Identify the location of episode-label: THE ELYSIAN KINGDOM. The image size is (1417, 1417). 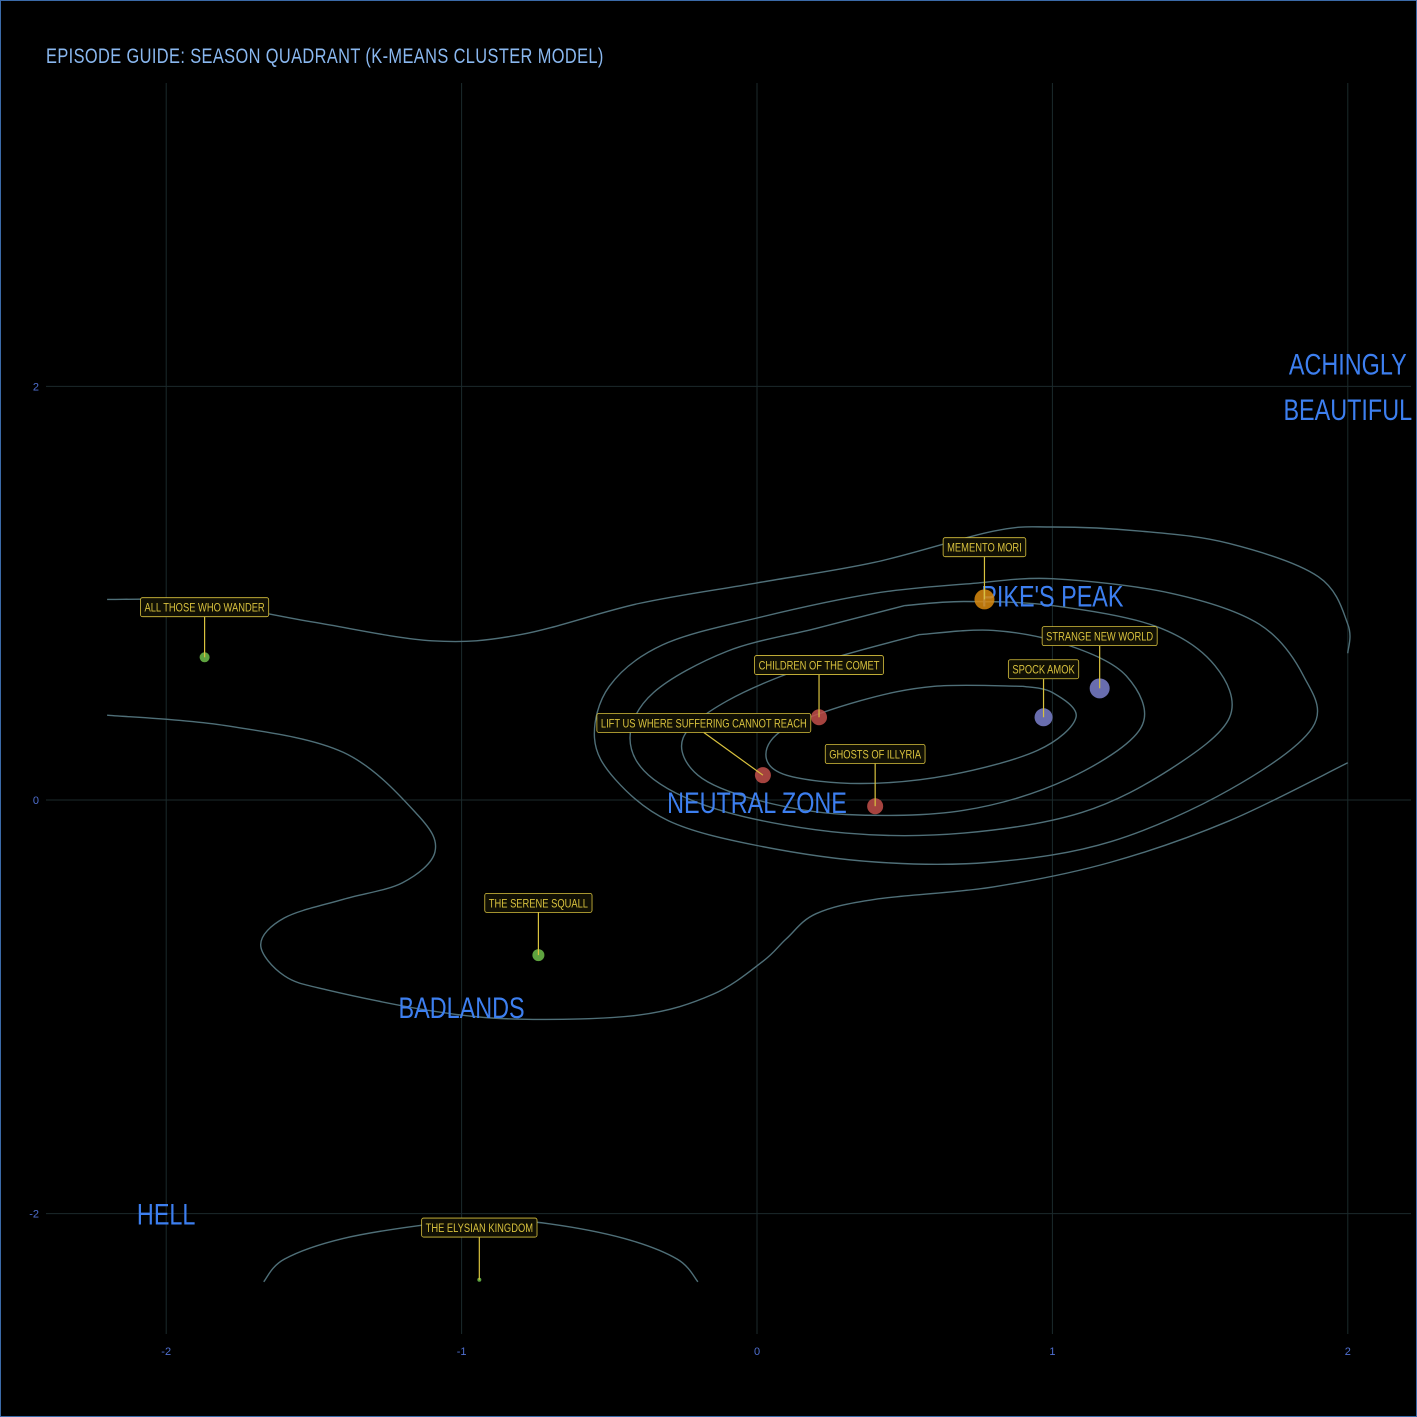
(479, 1227).